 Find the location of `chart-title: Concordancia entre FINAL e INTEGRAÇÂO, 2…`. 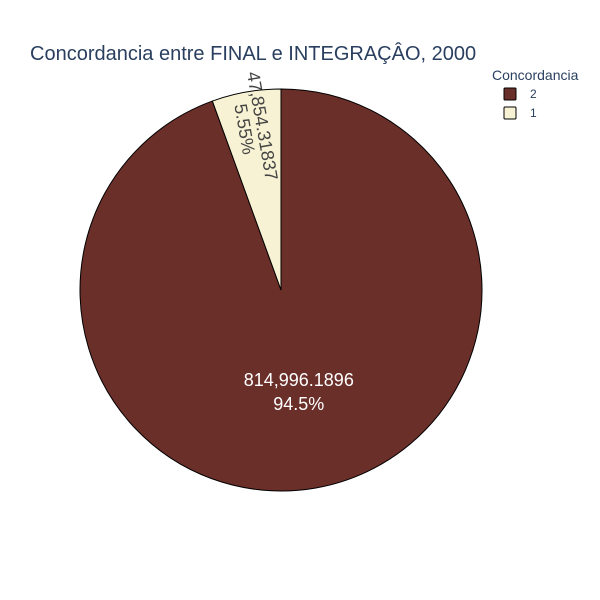

chart-title: Concordancia entre FINAL e INTEGRAÇÂO, 2… is located at coordinates (253, 53).